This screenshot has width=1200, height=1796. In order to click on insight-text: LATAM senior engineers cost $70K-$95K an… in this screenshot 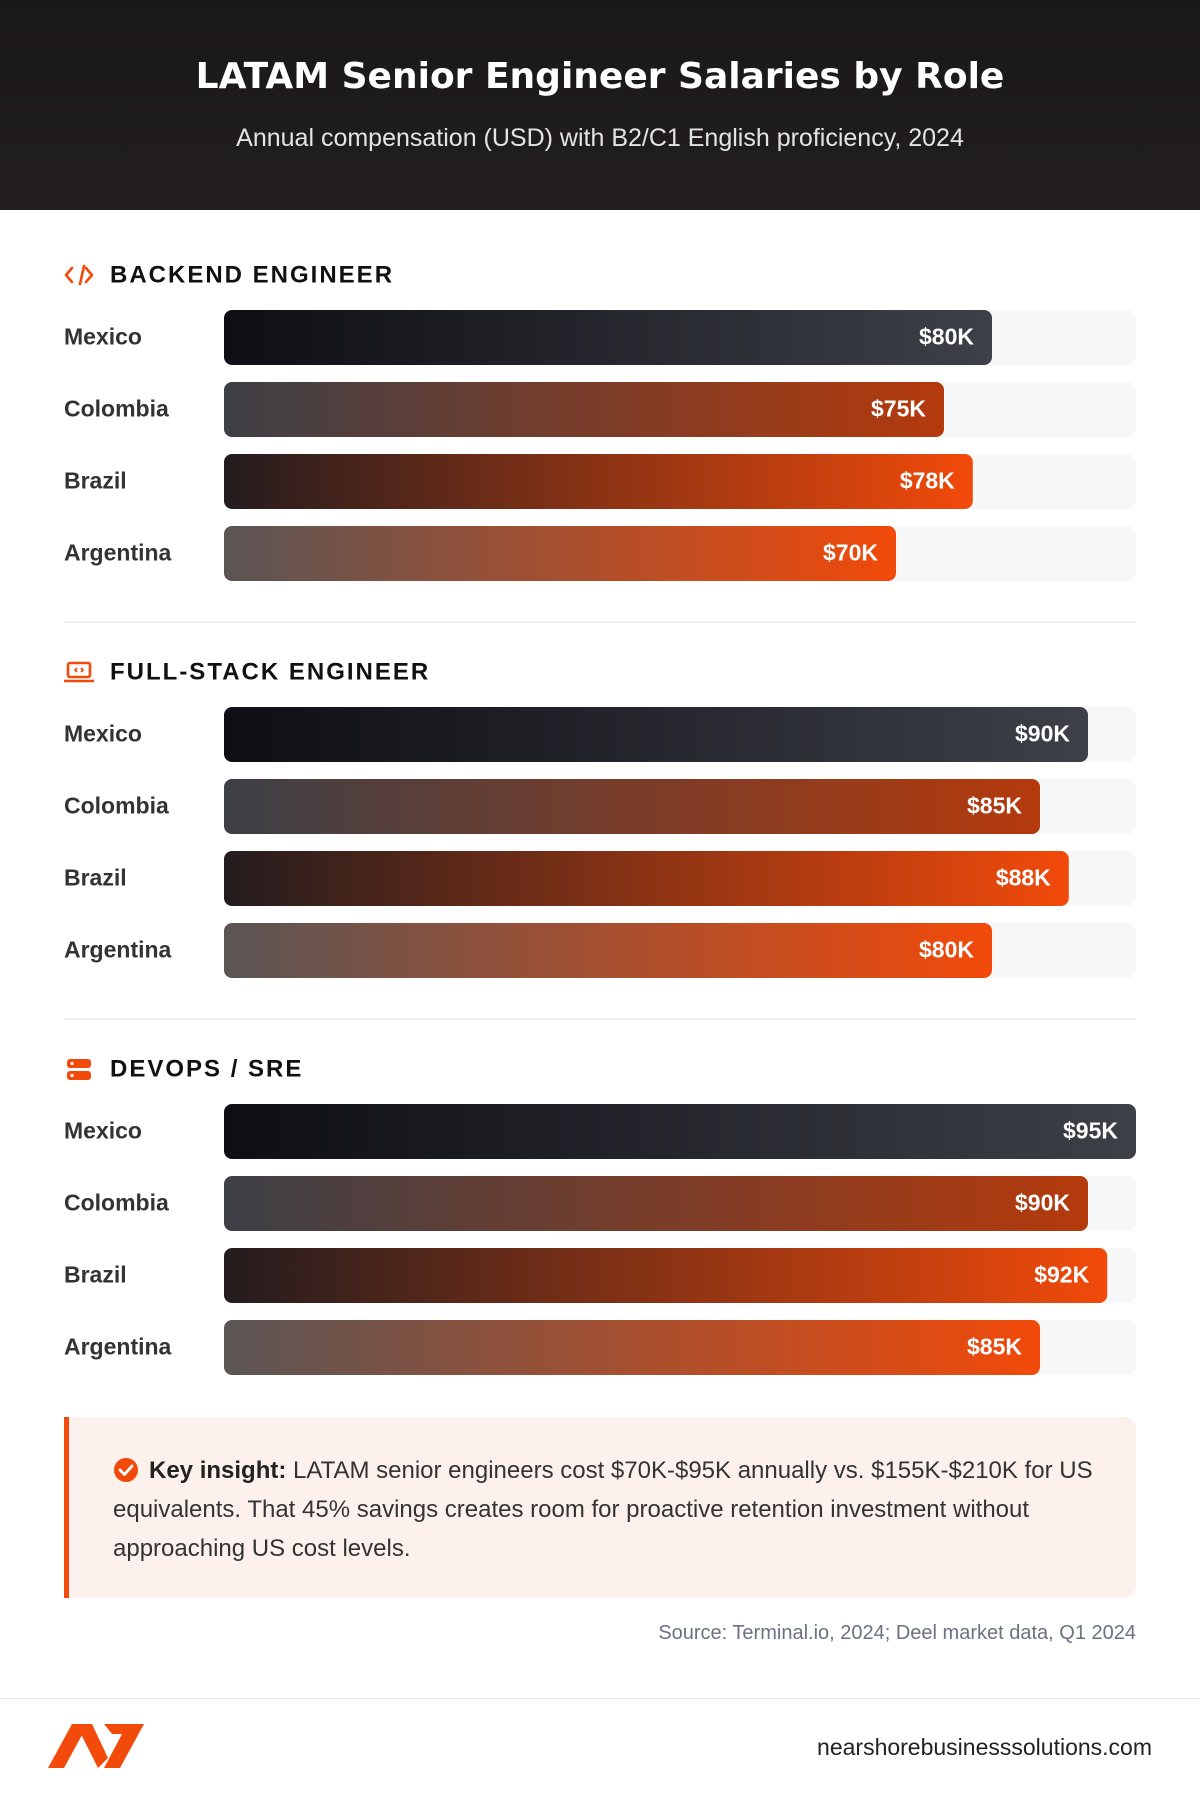, I will do `click(603, 1509)`.